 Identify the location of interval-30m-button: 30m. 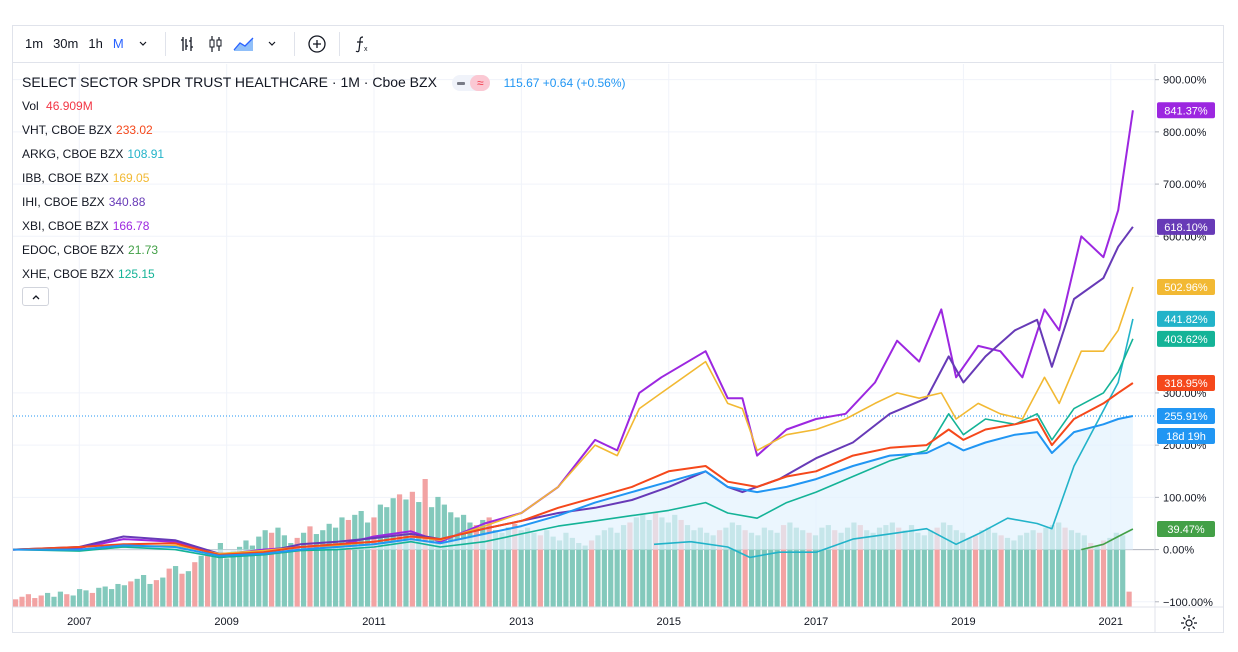
(66, 43).